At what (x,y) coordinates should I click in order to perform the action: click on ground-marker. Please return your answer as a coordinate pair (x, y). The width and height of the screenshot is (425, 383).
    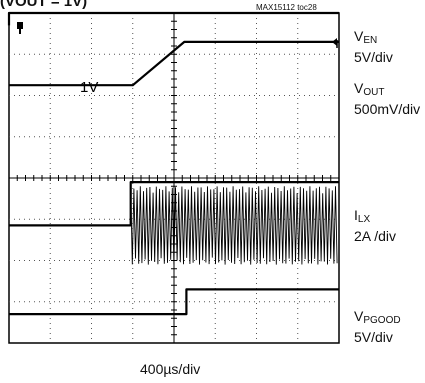
    Looking at the image, I should click on (20, 28).